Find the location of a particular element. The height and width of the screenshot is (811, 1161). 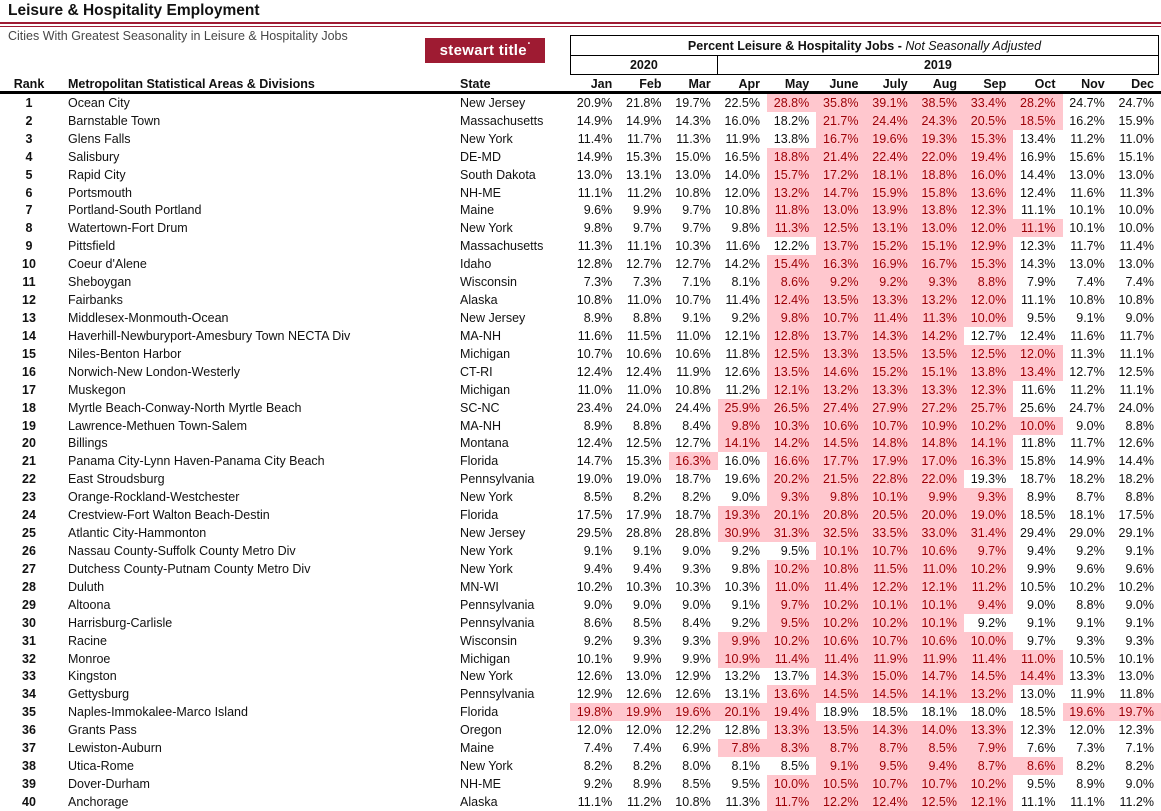

month-value-cell: 39.1% is located at coordinates (890, 103).